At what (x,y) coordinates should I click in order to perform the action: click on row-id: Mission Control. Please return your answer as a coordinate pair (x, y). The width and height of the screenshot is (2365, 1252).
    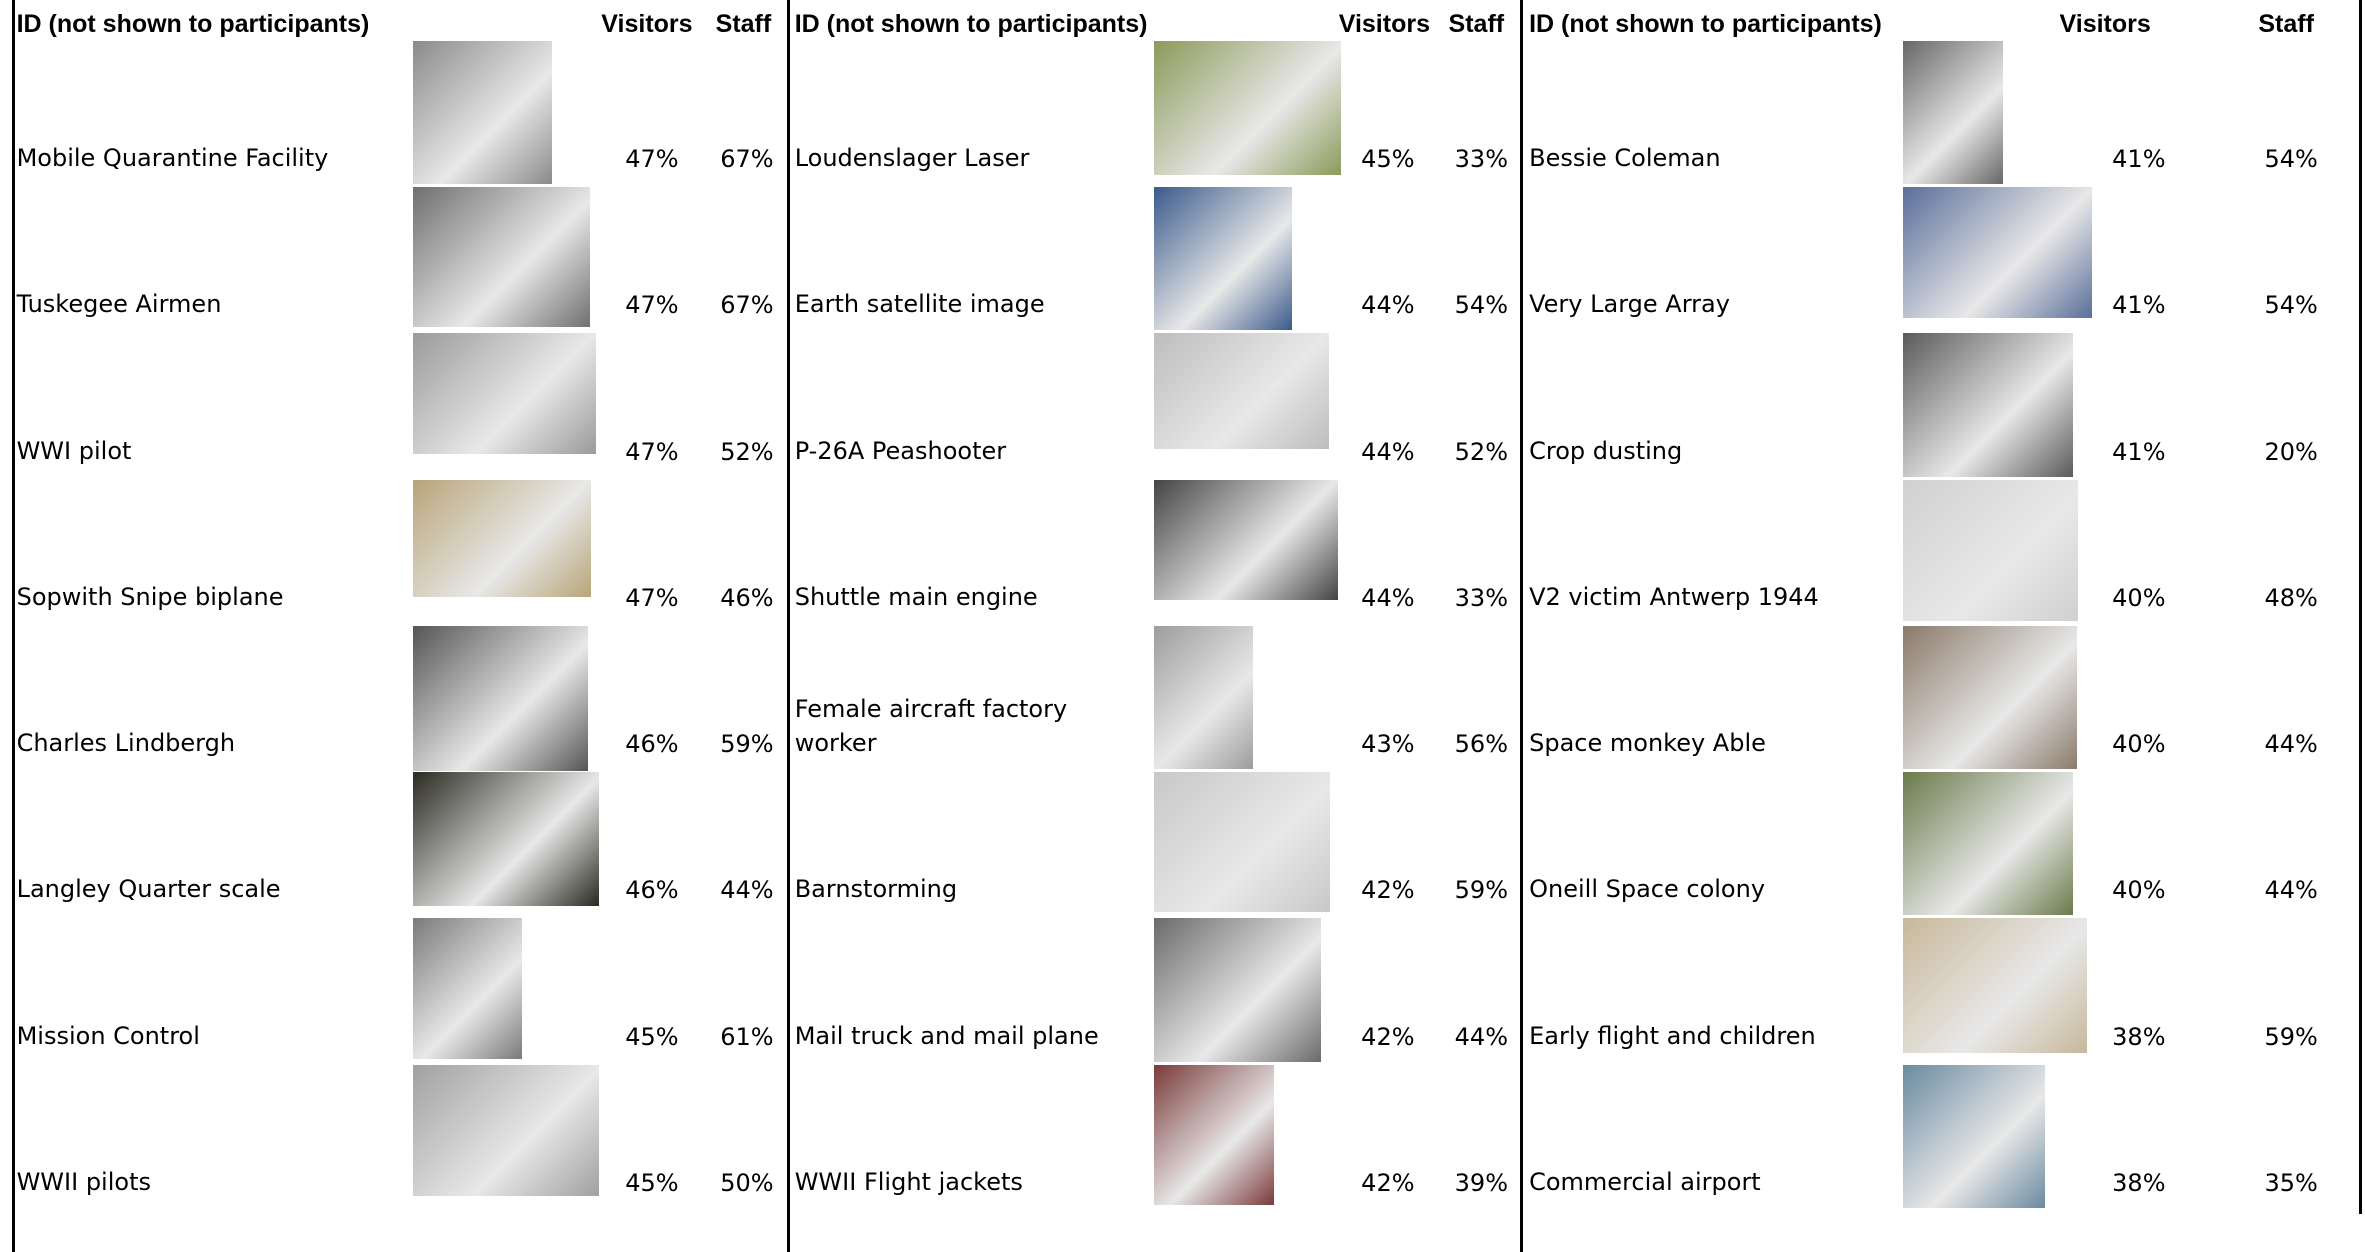
    Looking at the image, I should click on (108, 1035).